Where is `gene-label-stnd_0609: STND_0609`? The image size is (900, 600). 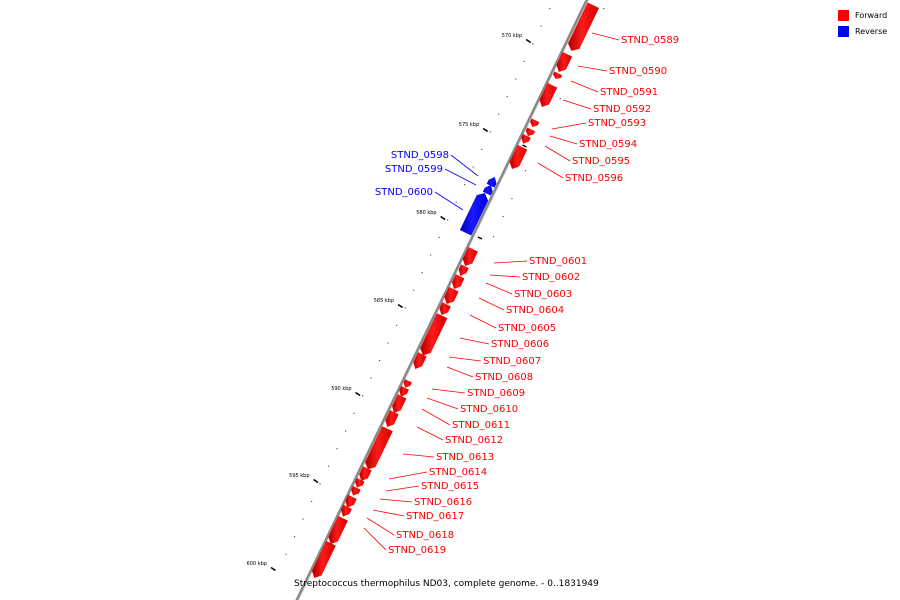
gene-label-stnd_0609: STND_0609 is located at coordinates (496, 393).